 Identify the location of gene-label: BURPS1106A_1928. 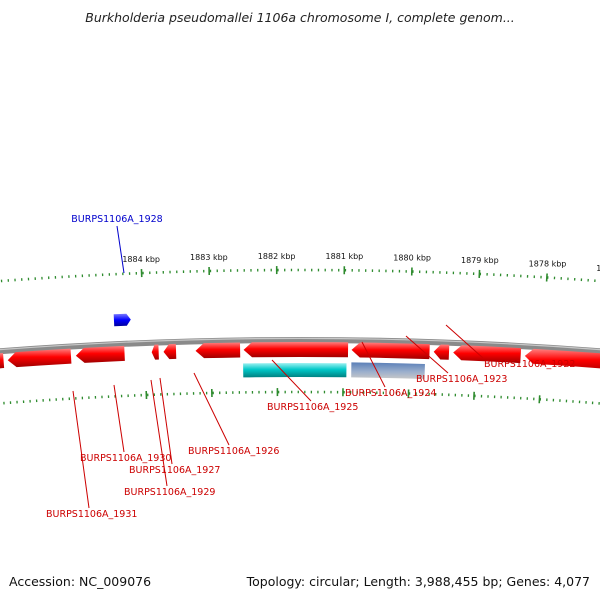
(116, 219).